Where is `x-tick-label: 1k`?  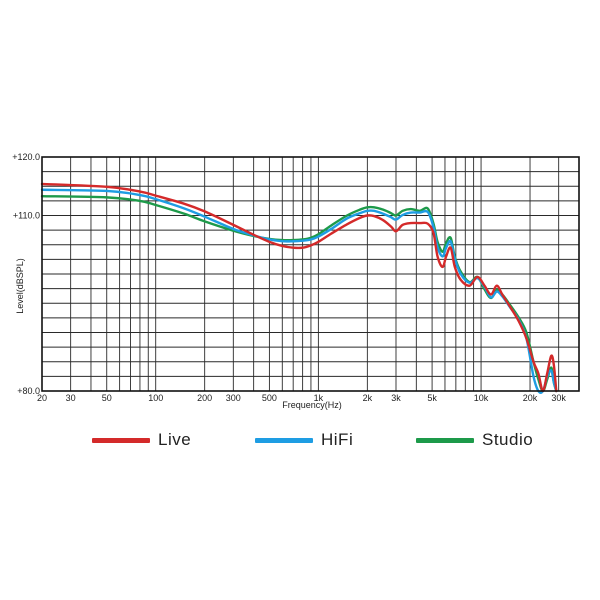 x-tick-label: 1k is located at coordinates (319, 398).